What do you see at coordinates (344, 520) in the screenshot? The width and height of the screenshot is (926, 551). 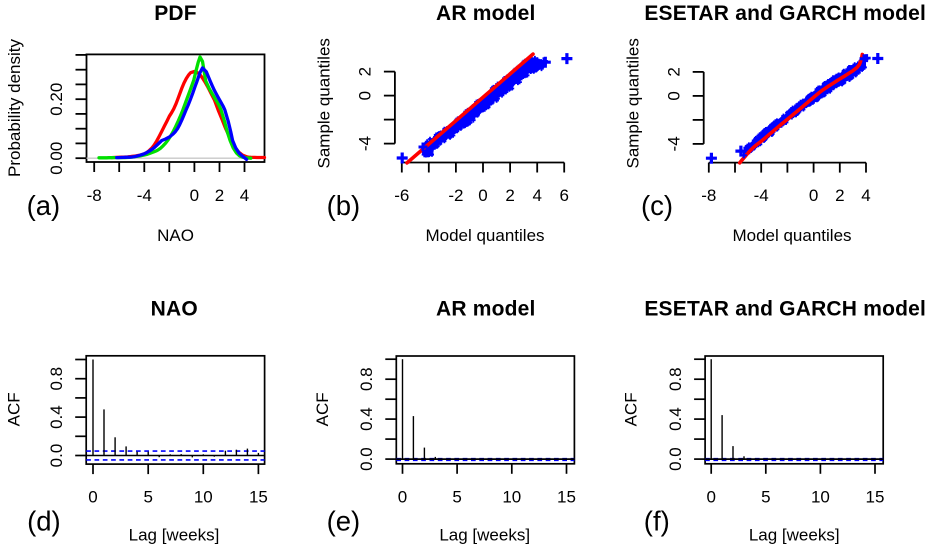 I see `svg-text: (e)` at bounding box center [344, 520].